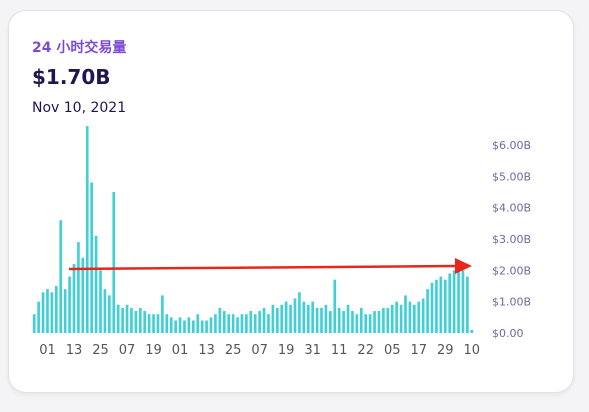 The width and height of the screenshot is (589, 412). I want to click on x-tick-label: 31, so click(312, 350).